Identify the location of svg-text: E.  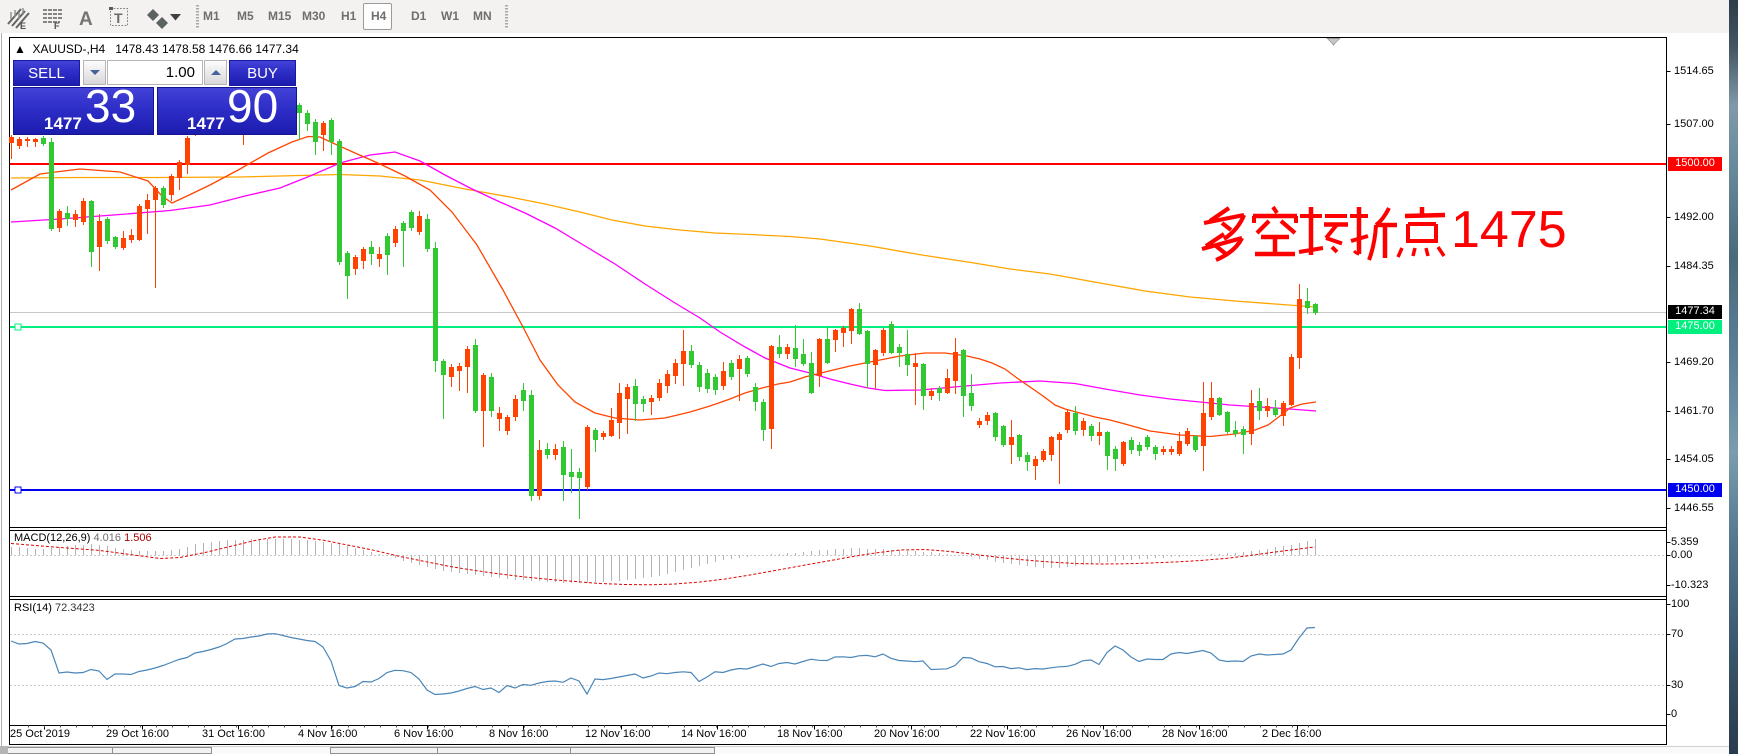
(23, 26).